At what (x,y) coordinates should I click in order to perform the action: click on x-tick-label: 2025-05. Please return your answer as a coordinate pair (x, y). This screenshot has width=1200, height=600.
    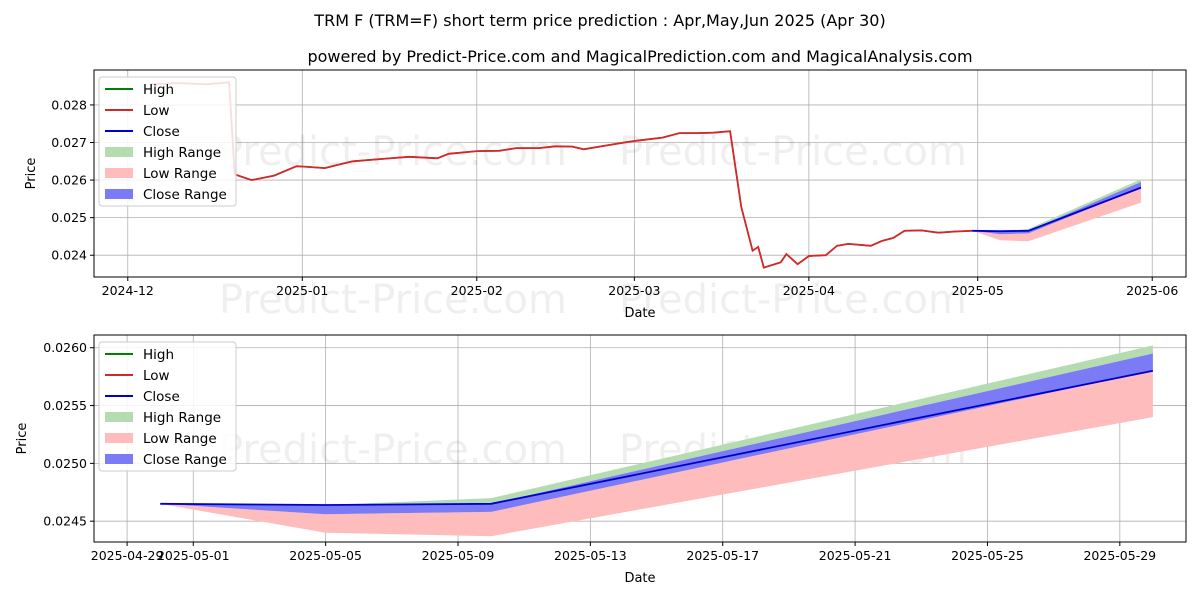
    Looking at the image, I should click on (978, 290).